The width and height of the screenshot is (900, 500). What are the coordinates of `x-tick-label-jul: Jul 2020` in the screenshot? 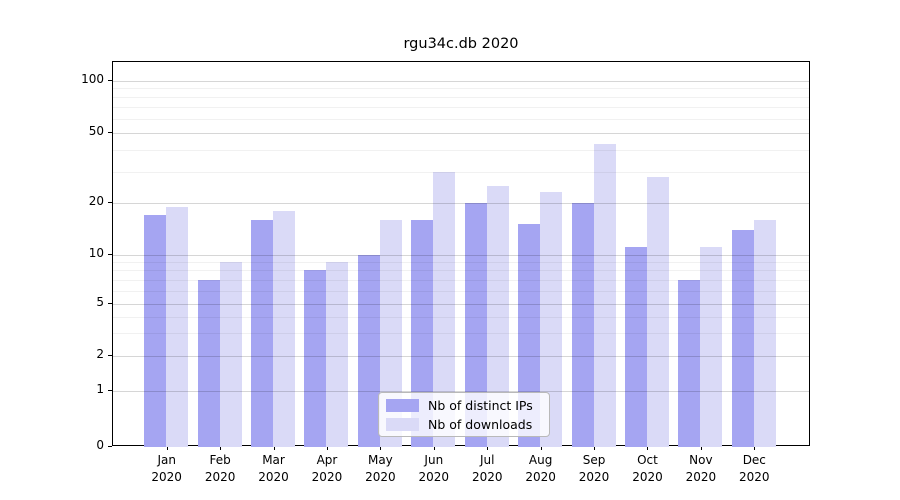 It's located at (487, 468).